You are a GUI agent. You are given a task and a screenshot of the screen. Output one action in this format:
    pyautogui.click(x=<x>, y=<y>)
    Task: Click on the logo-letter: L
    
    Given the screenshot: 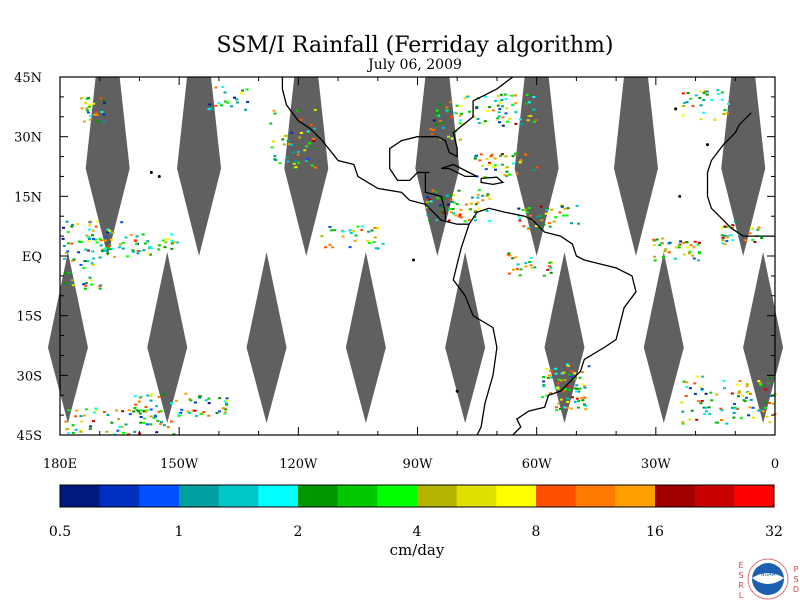 What is the action you would take?
    pyautogui.click(x=741, y=595)
    